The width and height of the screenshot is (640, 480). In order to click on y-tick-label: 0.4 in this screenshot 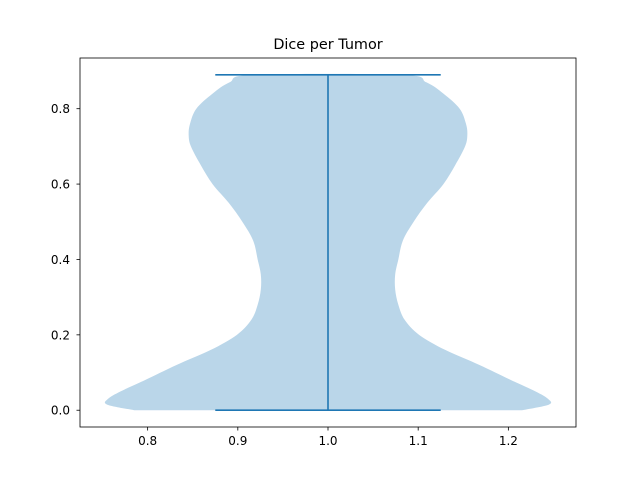, I will do `click(60, 260)`.